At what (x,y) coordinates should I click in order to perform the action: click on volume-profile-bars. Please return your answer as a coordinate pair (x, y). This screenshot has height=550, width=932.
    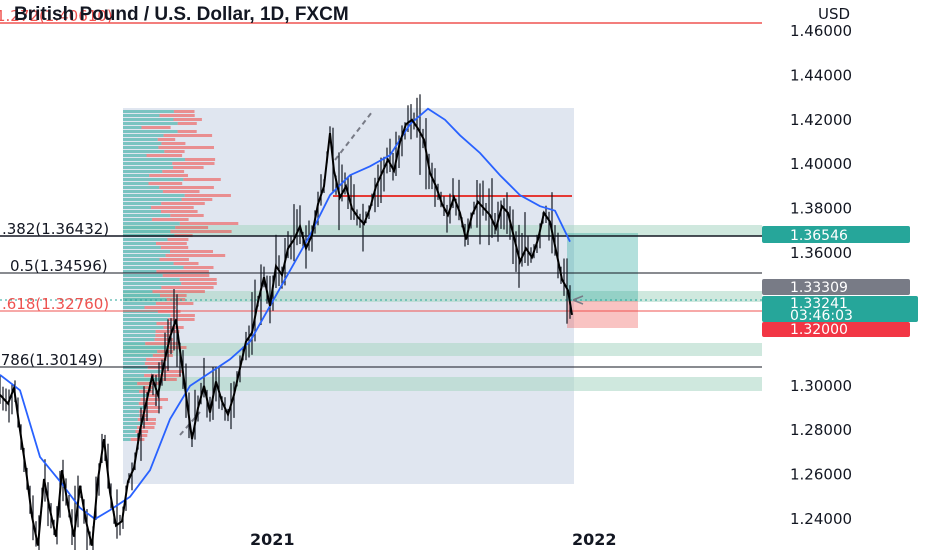
    Looking at the image, I should click on (181, 275).